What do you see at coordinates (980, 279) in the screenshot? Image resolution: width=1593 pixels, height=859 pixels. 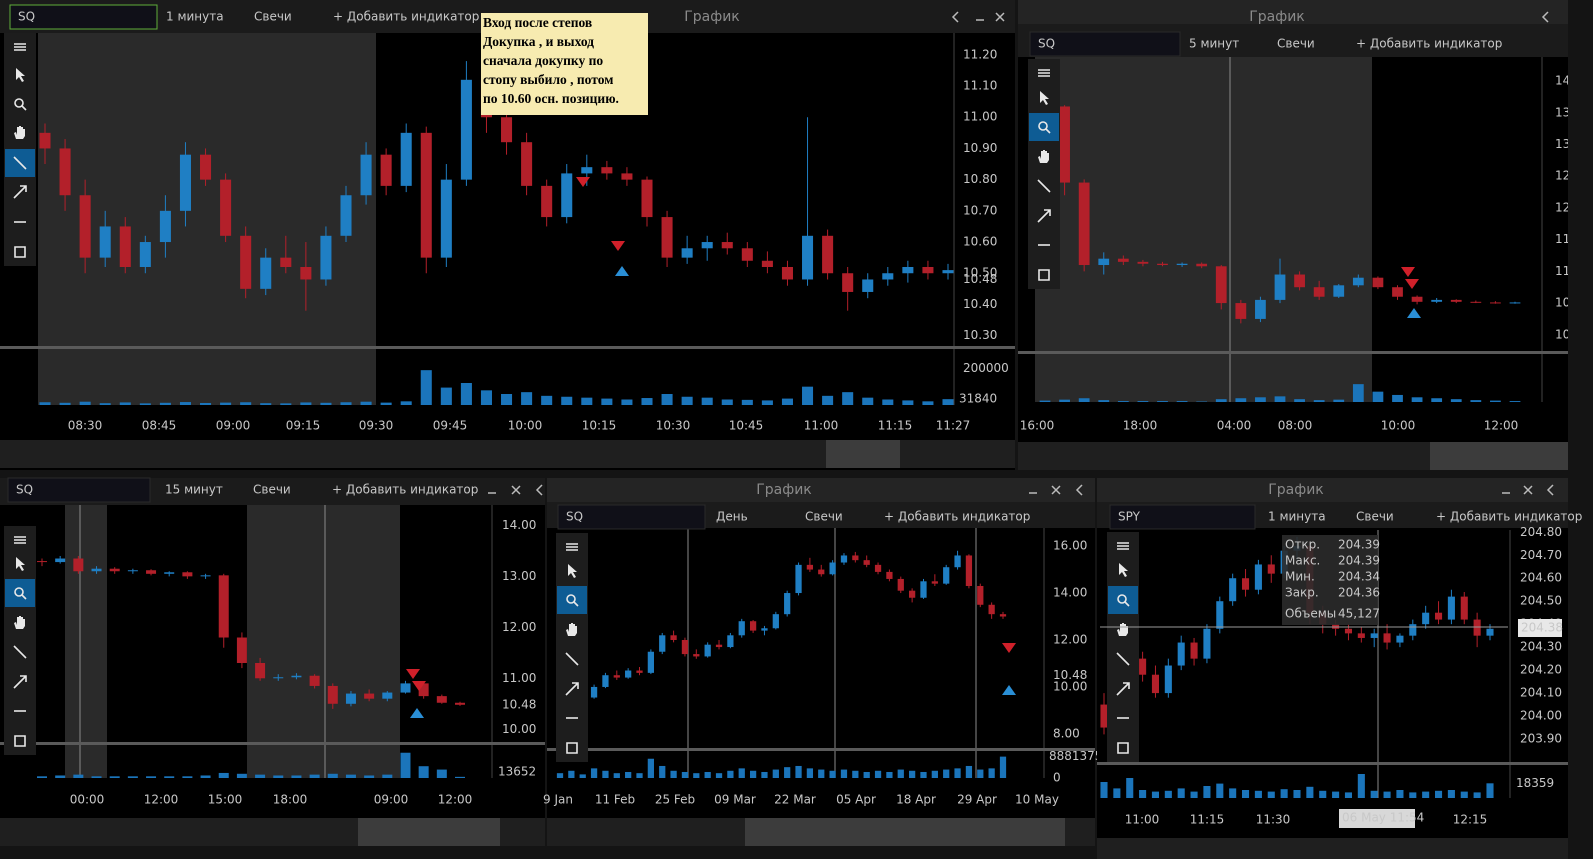 I see `last-price-label: 10.48` at bounding box center [980, 279].